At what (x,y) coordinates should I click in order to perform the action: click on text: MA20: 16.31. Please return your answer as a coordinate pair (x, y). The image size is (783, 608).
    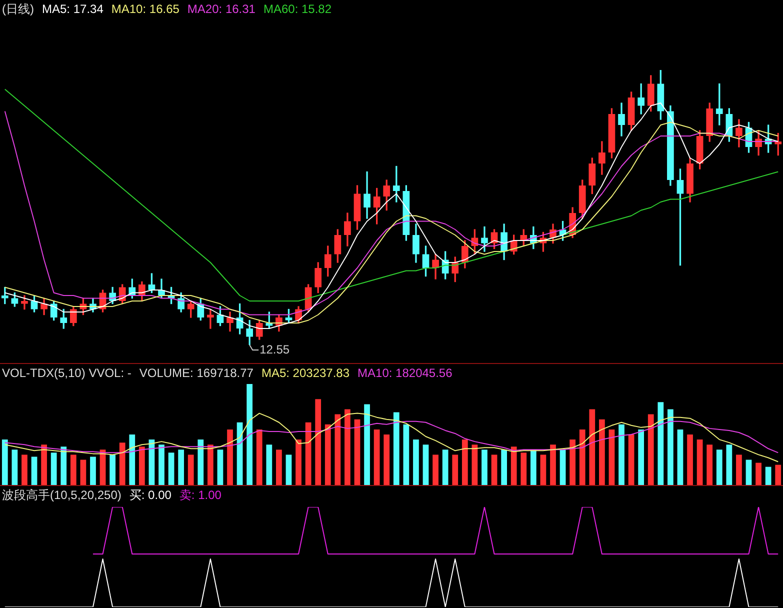
    Looking at the image, I should click on (221, 9).